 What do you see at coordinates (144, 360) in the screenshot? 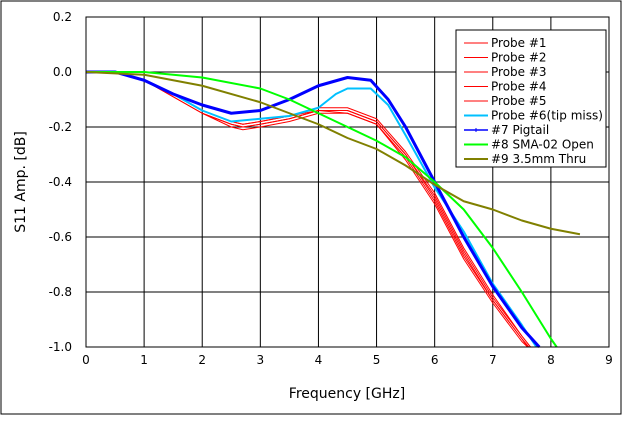
I see `x-tick-label: 1` at bounding box center [144, 360].